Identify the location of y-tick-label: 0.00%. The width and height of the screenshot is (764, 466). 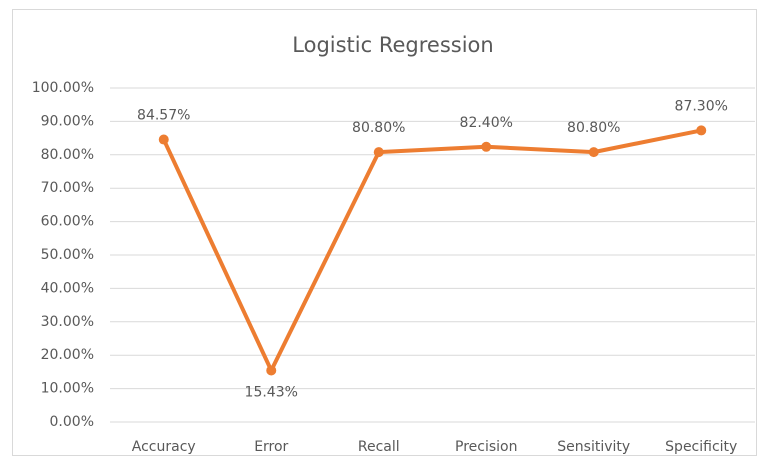
(72, 422).